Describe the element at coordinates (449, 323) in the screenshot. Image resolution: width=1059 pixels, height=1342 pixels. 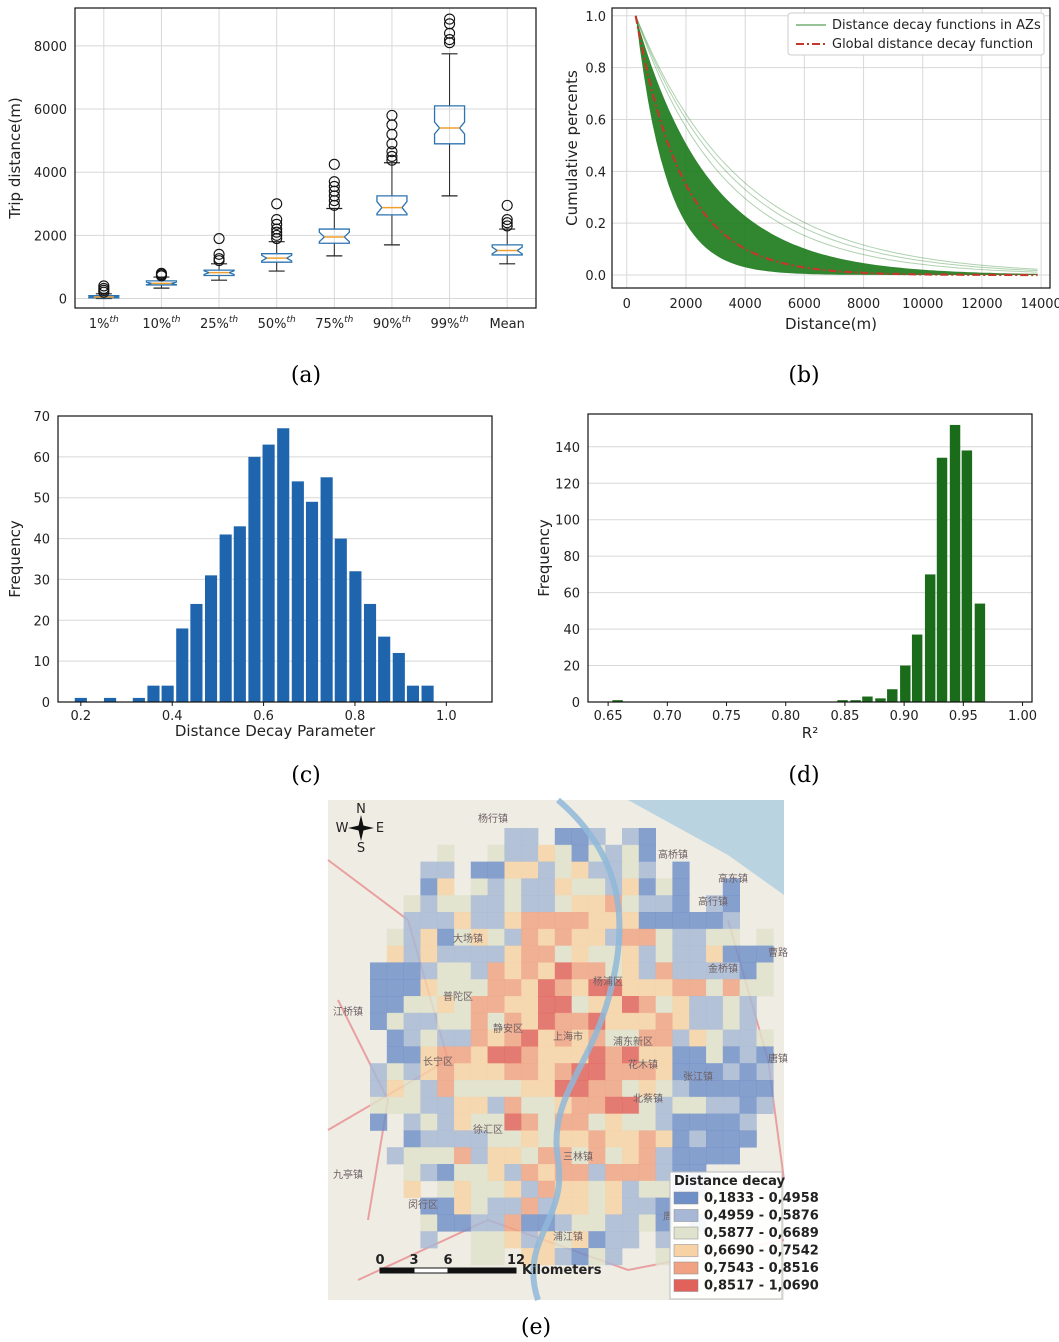
I see `x-tick-label: 99%th` at that location.